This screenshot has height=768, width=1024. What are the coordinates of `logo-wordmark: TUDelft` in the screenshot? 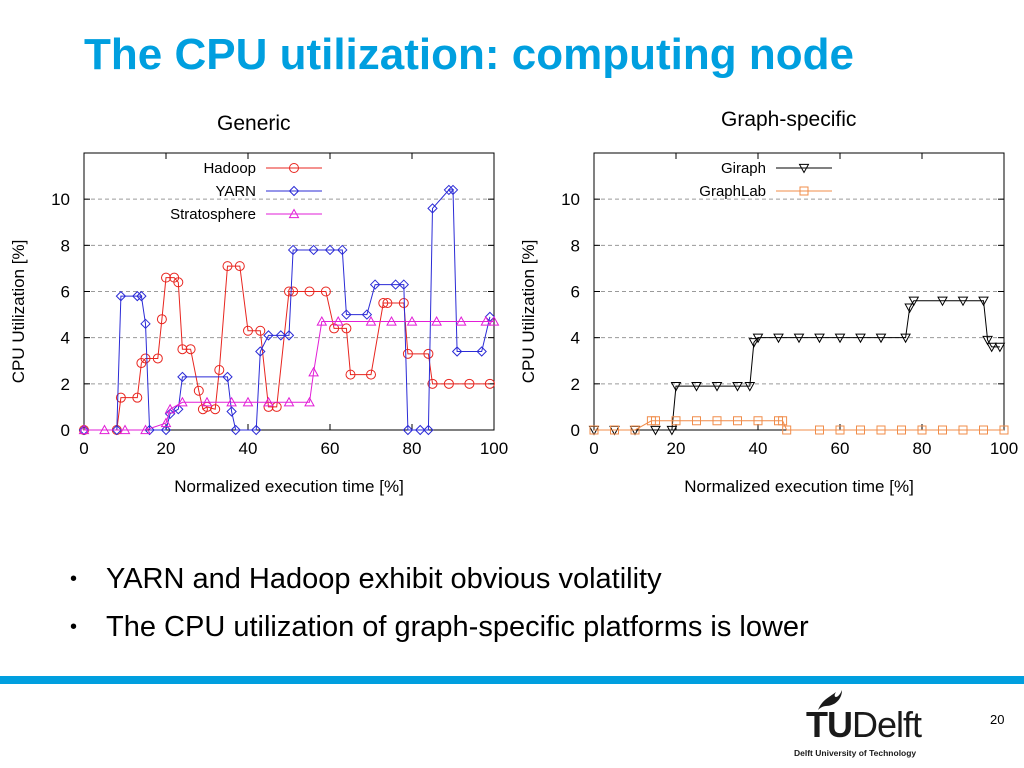 It's located at (864, 725).